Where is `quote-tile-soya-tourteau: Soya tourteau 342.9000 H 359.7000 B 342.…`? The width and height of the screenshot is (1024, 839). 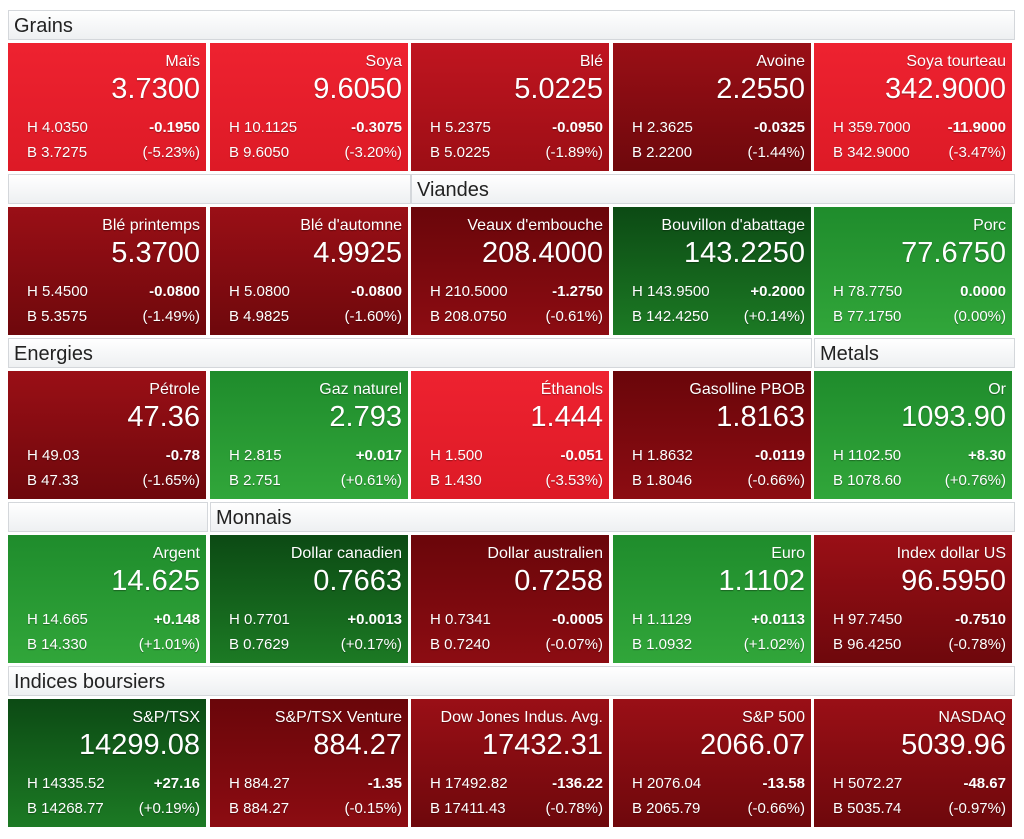 quote-tile-soya-tourteau: Soya tourteau 342.9000 H 359.7000 B 342.… is located at coordinates (913, 107).